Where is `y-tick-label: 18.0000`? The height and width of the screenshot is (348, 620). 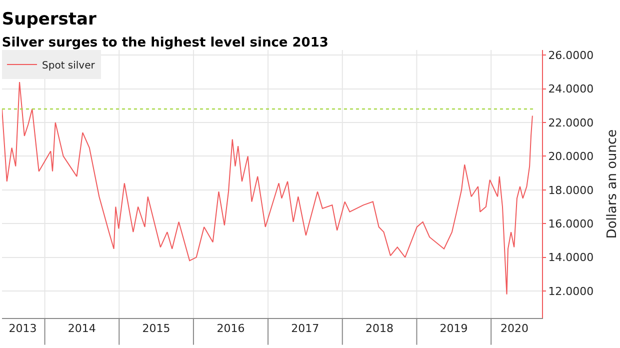
y-tick-label: 18.0000 is located at coordinates (571, 190).